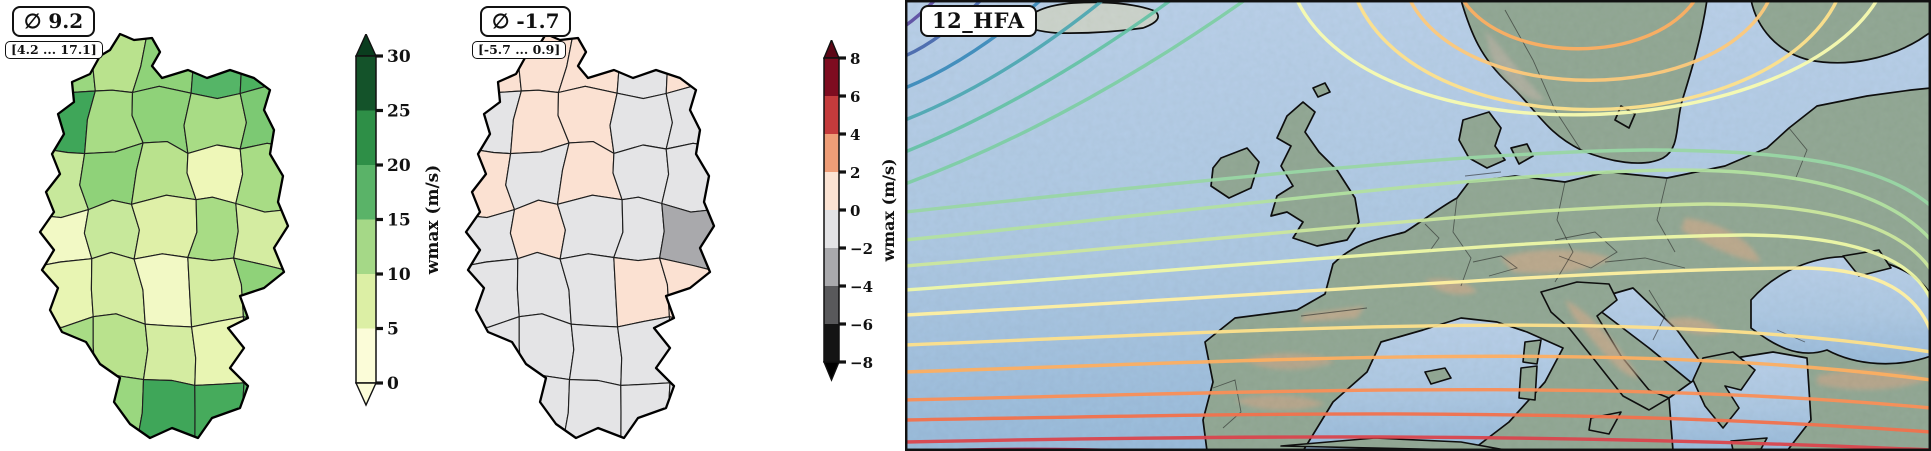  Describe the element at coordinates (978, 21) in the screenshot. I see `map-title-badge: 12_HFA` at that location.